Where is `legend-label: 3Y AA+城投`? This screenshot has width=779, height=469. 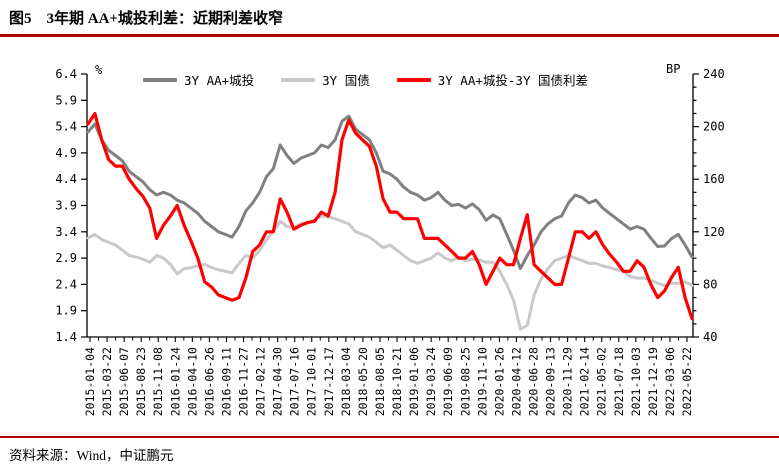
legend-label: 3Y AA+城投 is located at coordinates (219, 80).